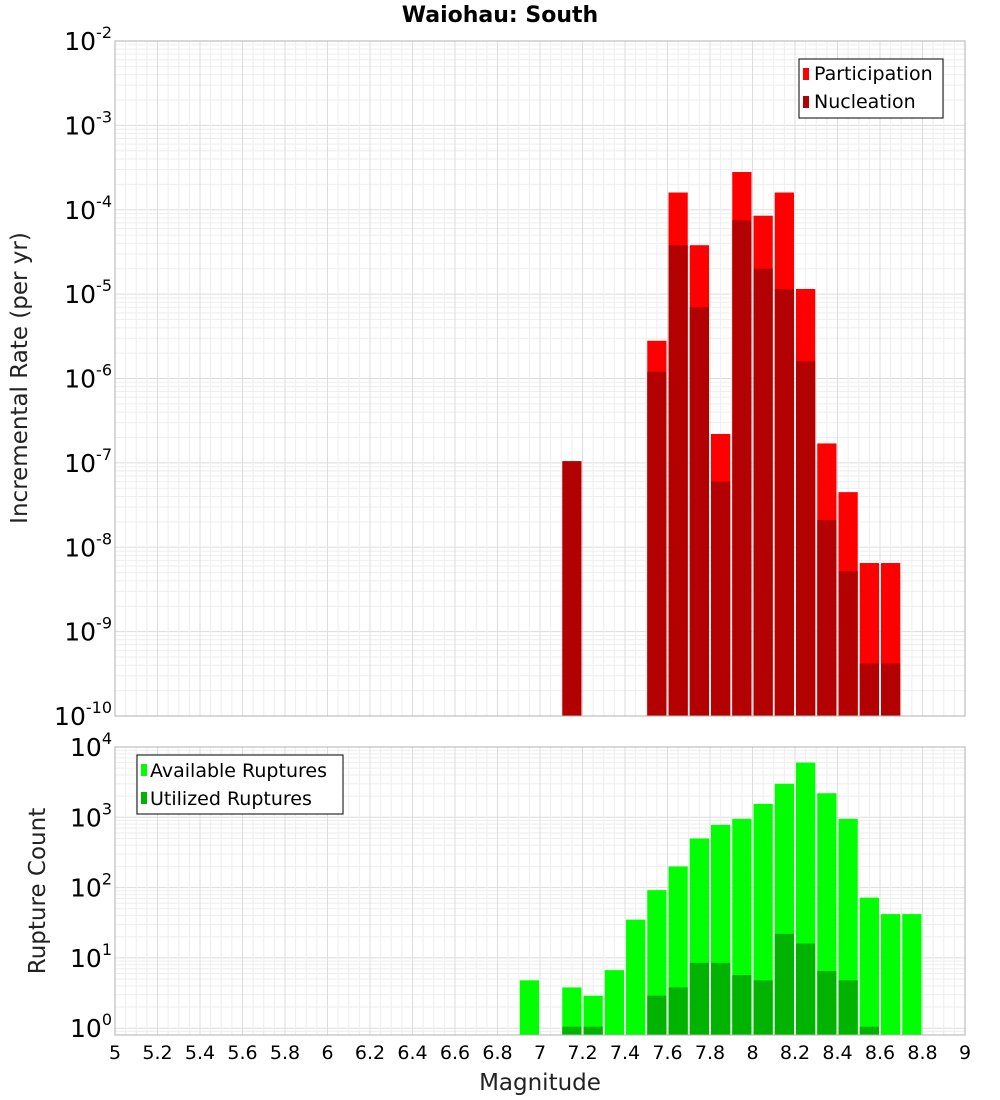 The image size is (1000, 1100). I want to click on legend-label-available: Available Ruptures, so click(238, 771).